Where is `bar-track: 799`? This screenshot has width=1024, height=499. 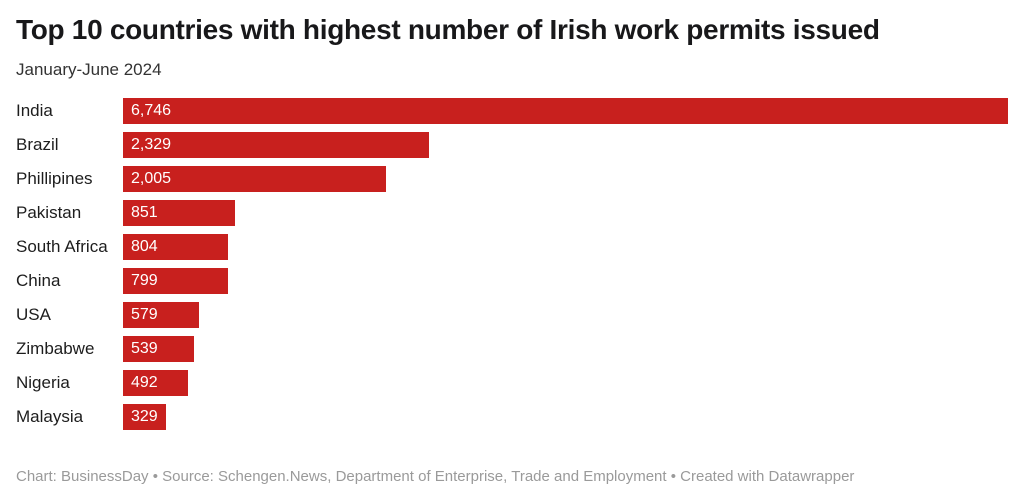
bar-track: 799 is located at coordinates (565, 281).